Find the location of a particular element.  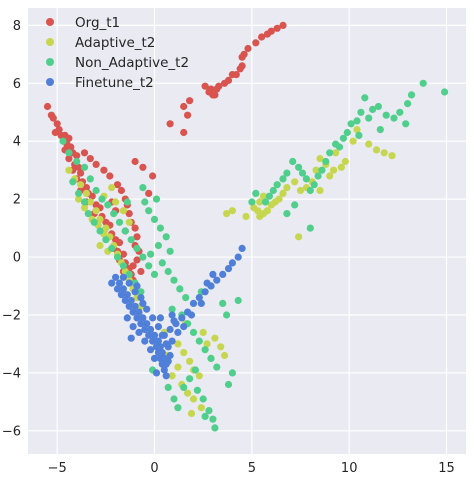

y-tick-label-5: 4 is located at coordinates (17, 142).